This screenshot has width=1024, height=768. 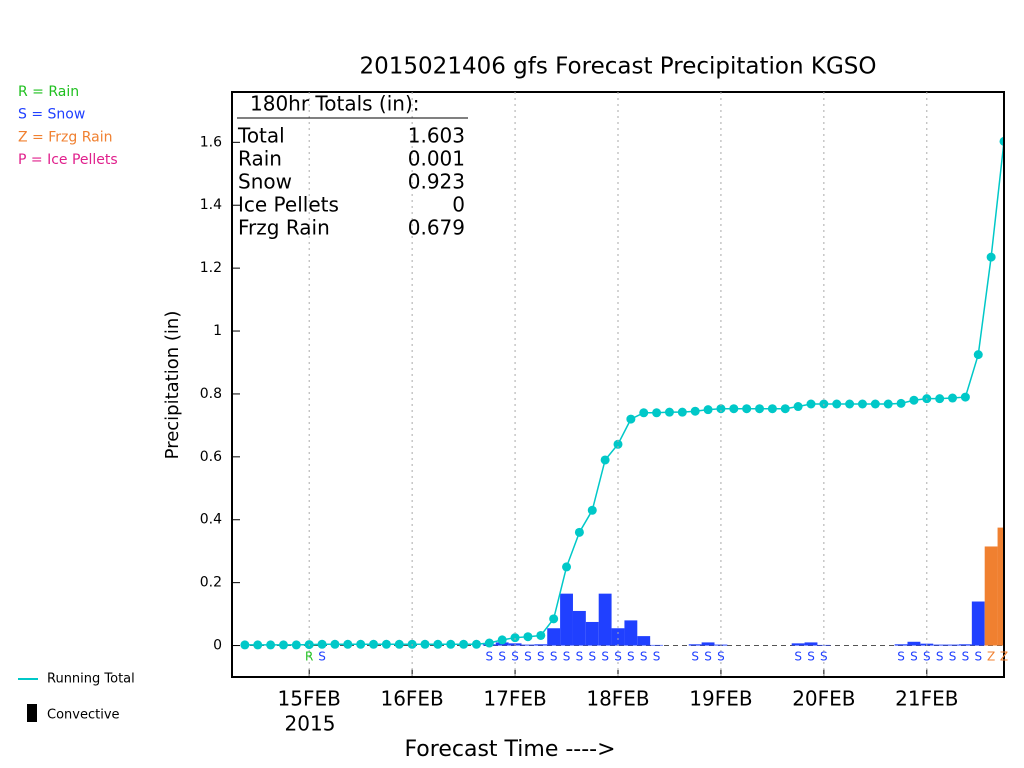 I want to click on totals-label: Total, so click(x=261, y=136).